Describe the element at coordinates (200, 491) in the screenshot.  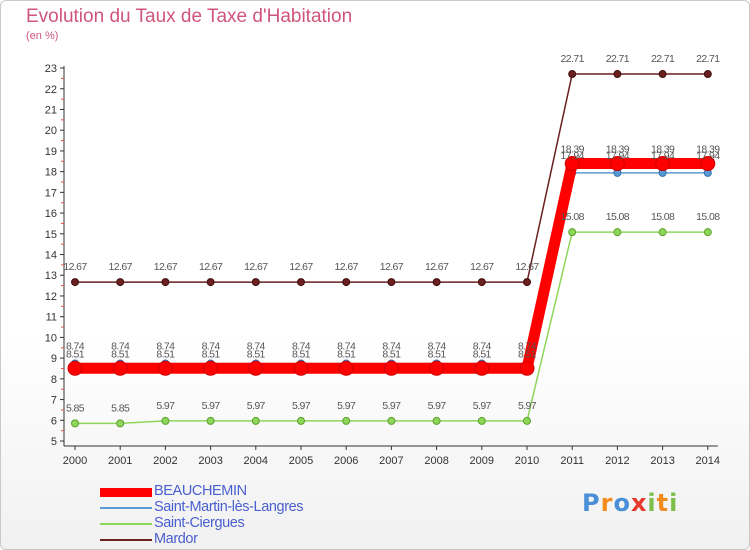
I see `legend-label: BEAUCHEMIN` at that location.